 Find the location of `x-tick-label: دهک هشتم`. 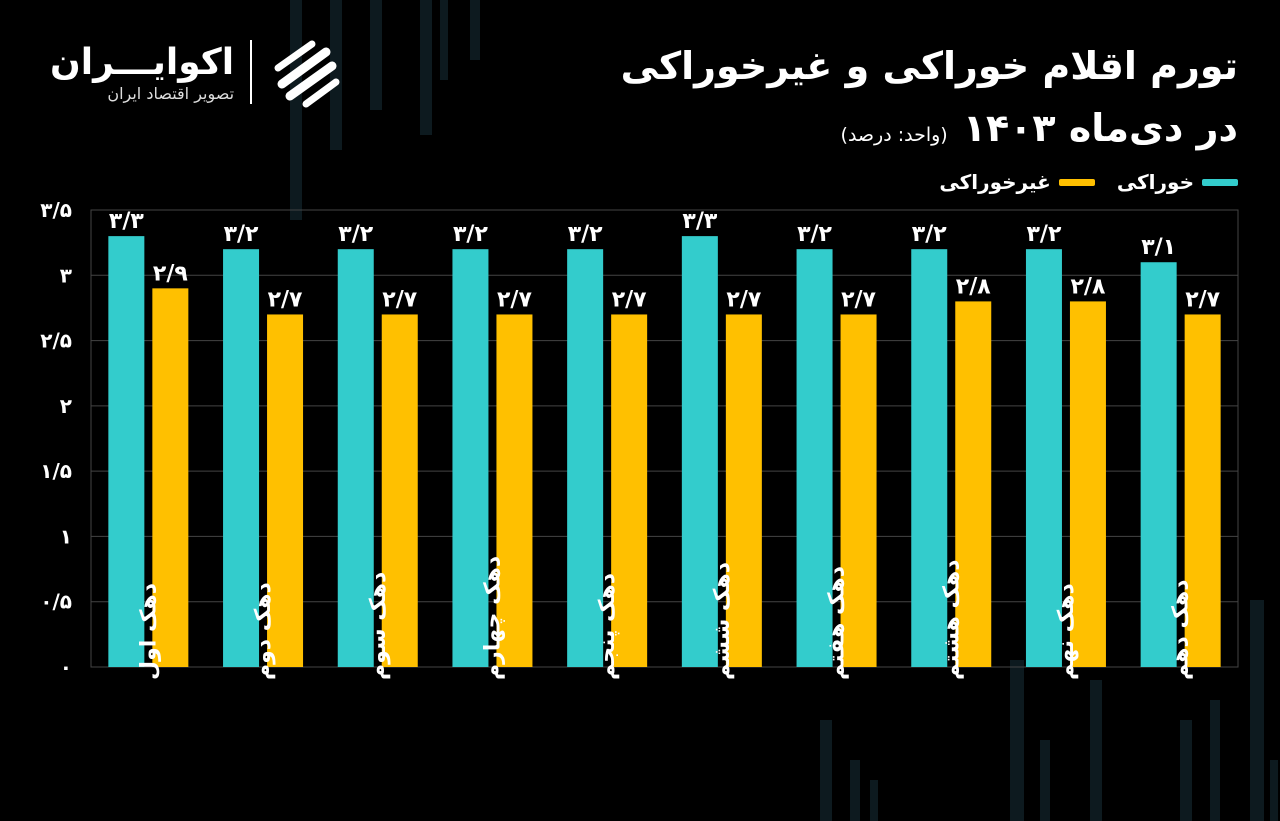

x-tick-label: دهک هشتم is located at coordinates (951, 619).